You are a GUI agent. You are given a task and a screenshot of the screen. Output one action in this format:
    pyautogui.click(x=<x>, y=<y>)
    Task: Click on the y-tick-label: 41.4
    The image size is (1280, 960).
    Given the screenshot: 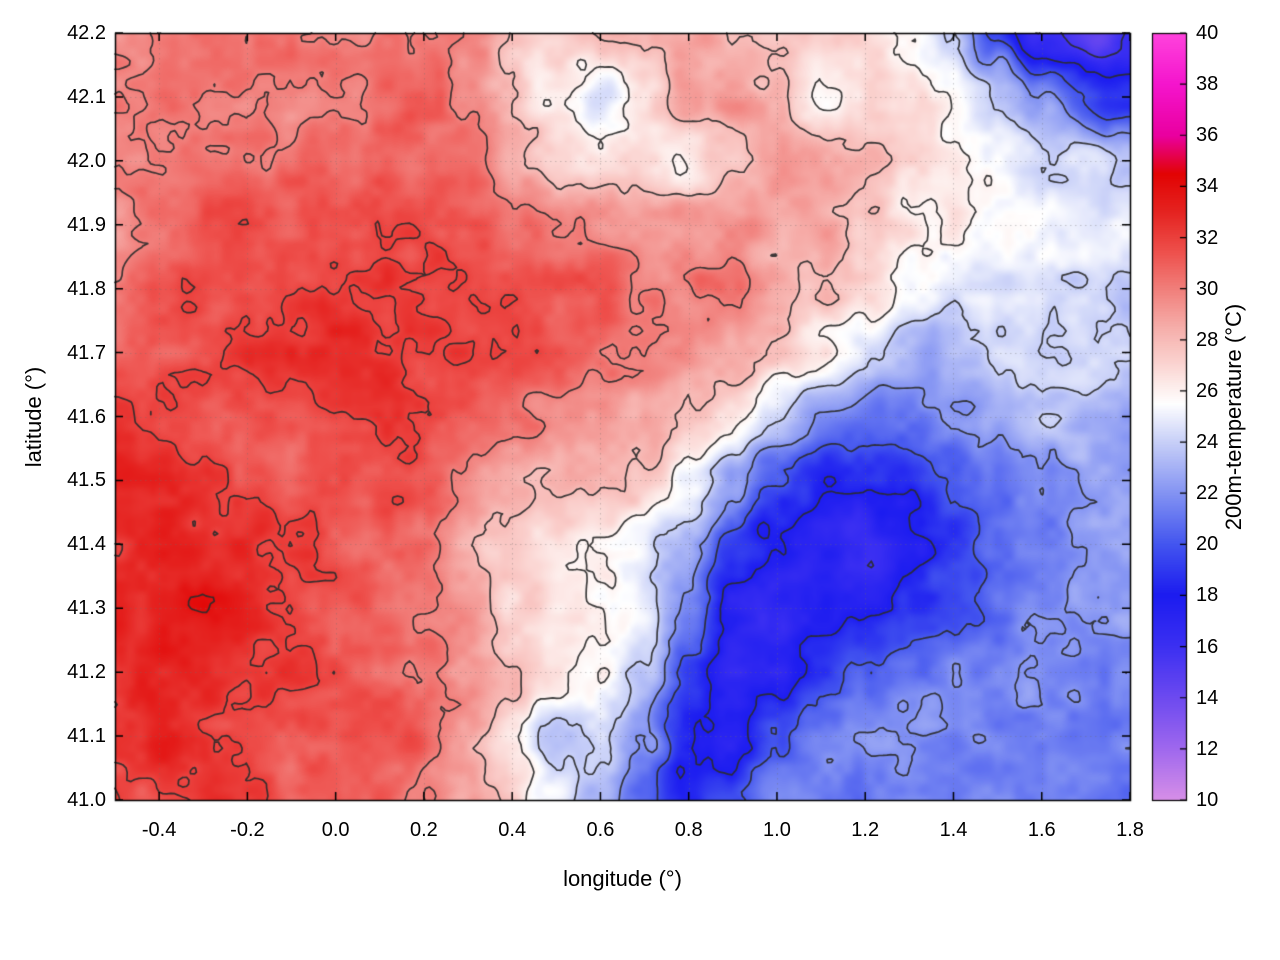 What is the action you would take?
    pyautogui.click(x=86, y=544)
    